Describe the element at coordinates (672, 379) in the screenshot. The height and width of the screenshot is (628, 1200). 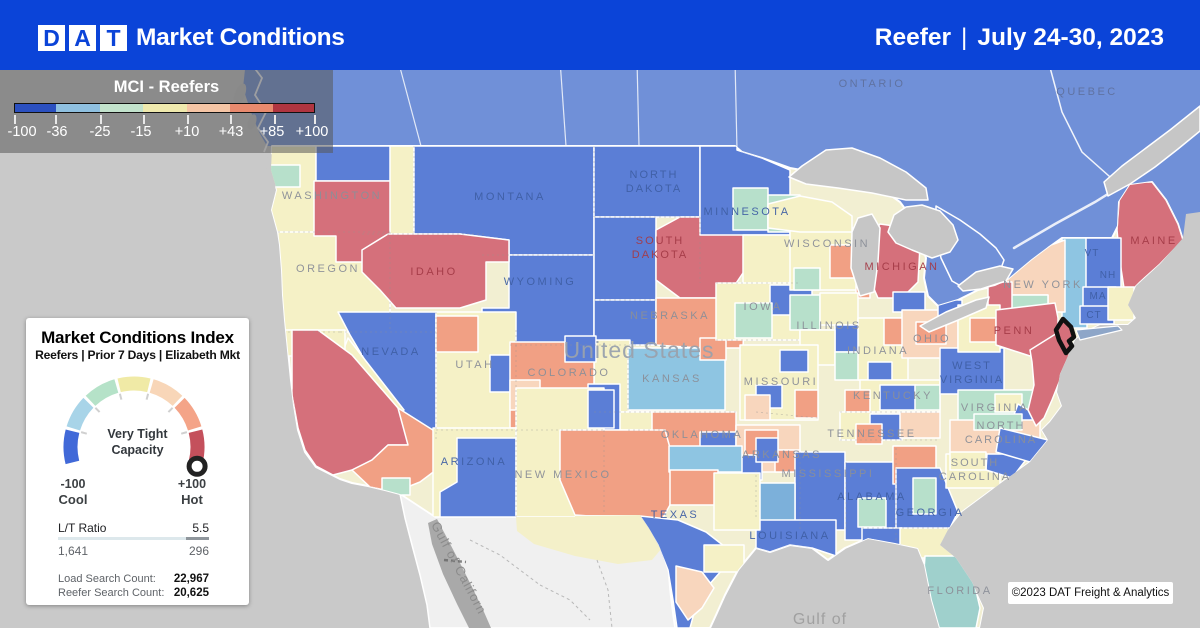
I see `svg-text: KANSAS` at that location.